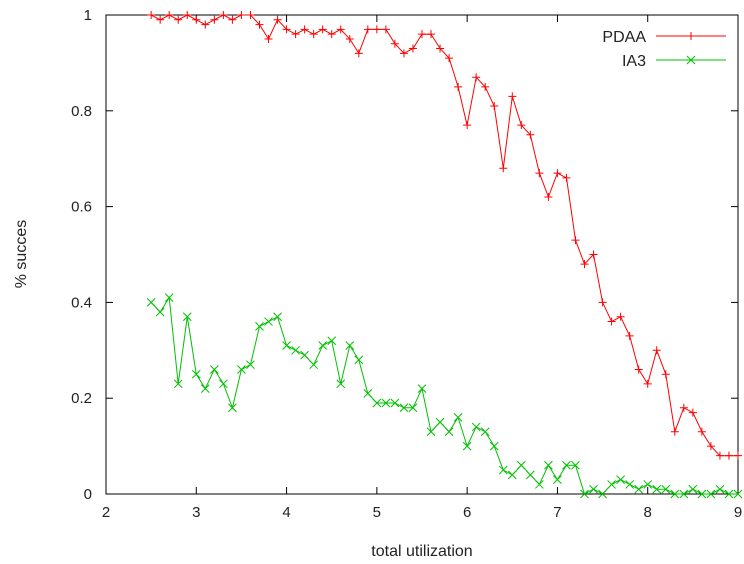 The image size is (744, 564). Describe the element at coordinates (634, 61) in the screenshot. I see `legend-label: IA3` at that location.